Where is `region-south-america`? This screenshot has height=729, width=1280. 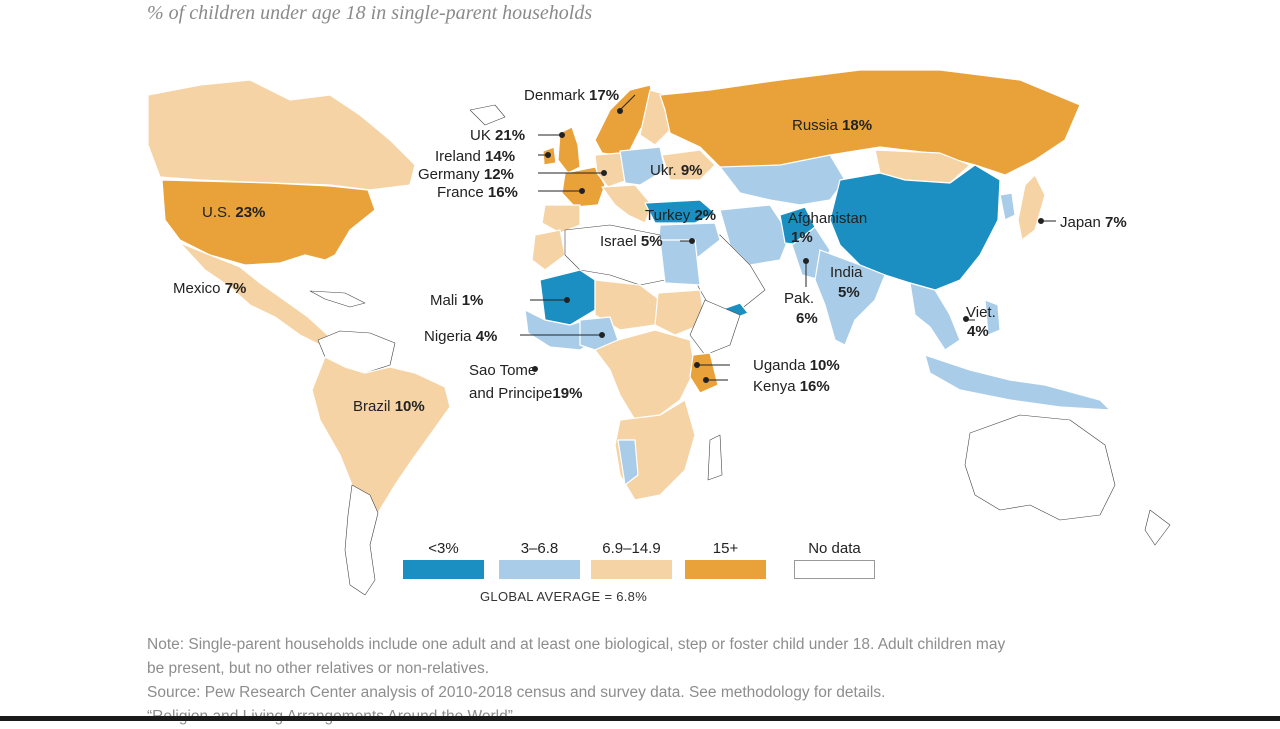 region-south-america is located at coordinates (381, 456).